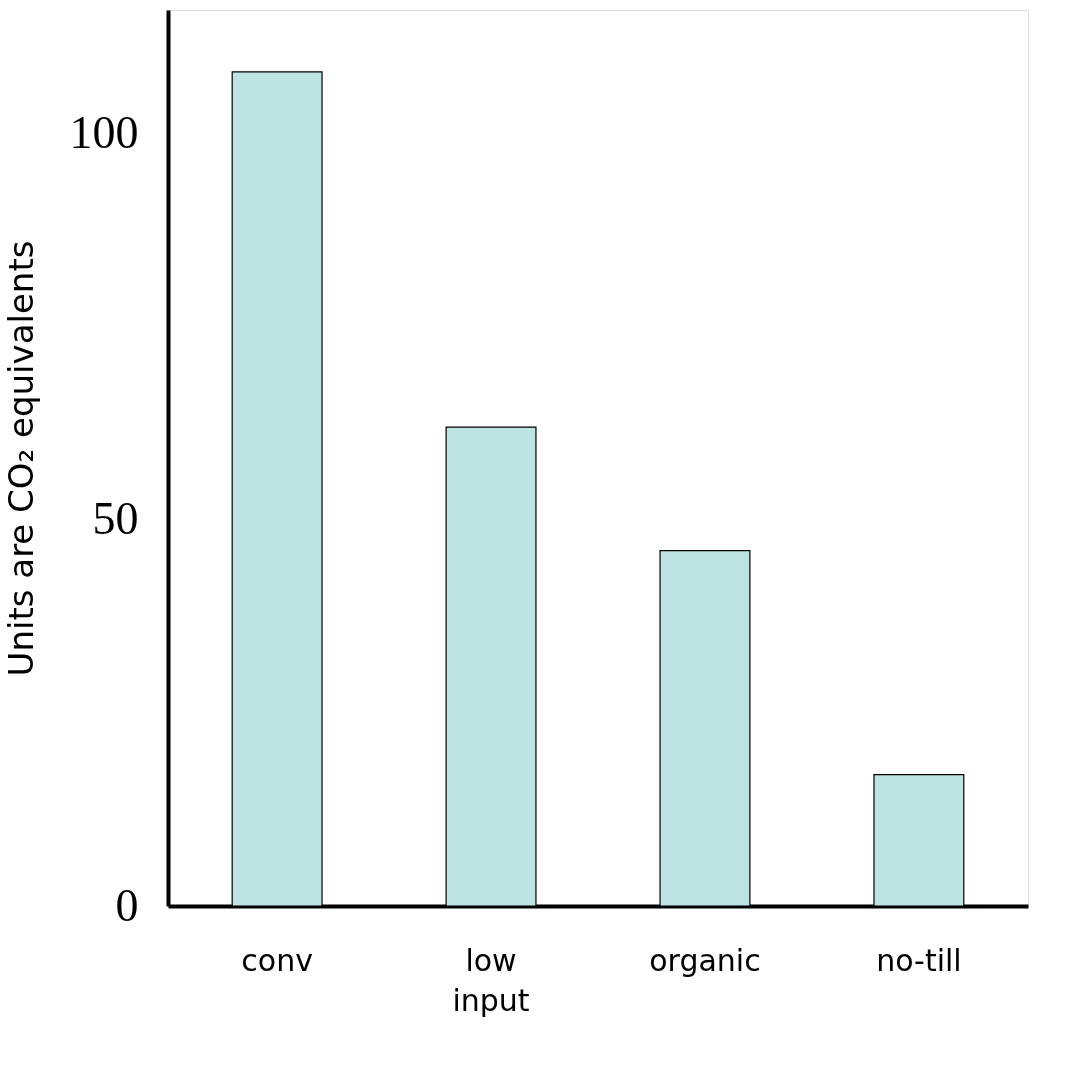  What do you see at coordinates (104, 133) in the screenshot?
I see `y-tick-label: 100` at bounding box center [104, 133].